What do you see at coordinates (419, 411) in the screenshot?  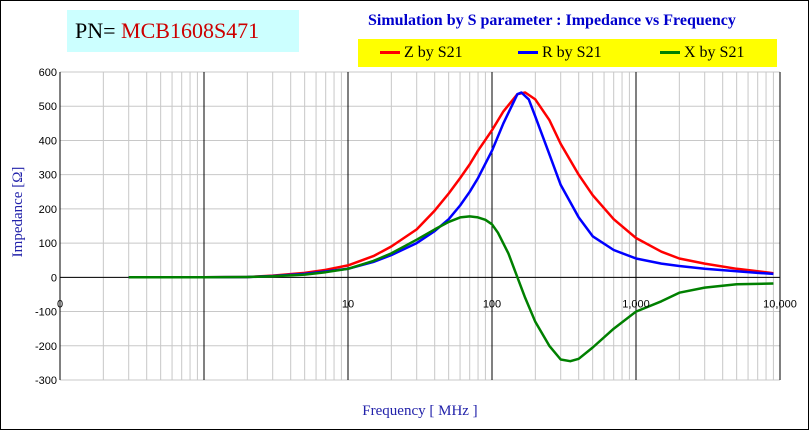 I see `x-axis-label: Frequency [ MHz ]` at bounding box center [419, 411].